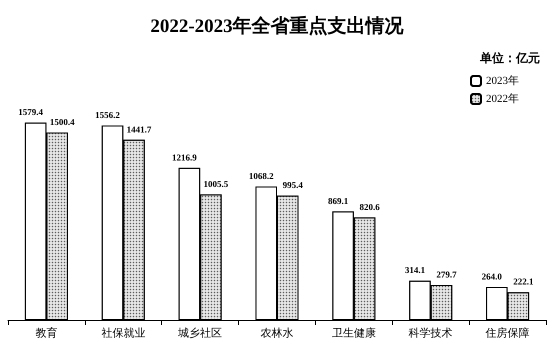 The width and height of the screenshot is (554, 350). What do you see at coordinates (277, 26) in the screenshot?
I see `chart-title: 2022-2023年全省重点支出情况` at bounding box center [277, 26].